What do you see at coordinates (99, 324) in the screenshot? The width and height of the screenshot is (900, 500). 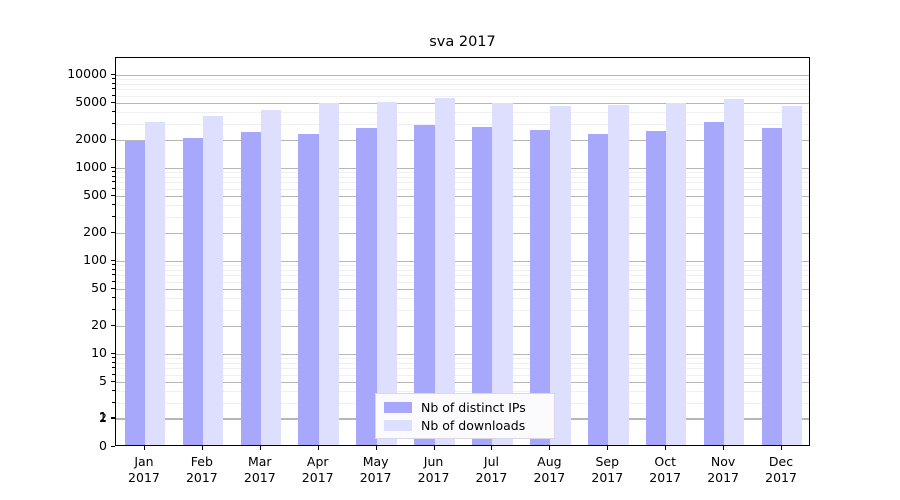 I see `y-axis-tick-label: 20` at bounding box center [99, 324].